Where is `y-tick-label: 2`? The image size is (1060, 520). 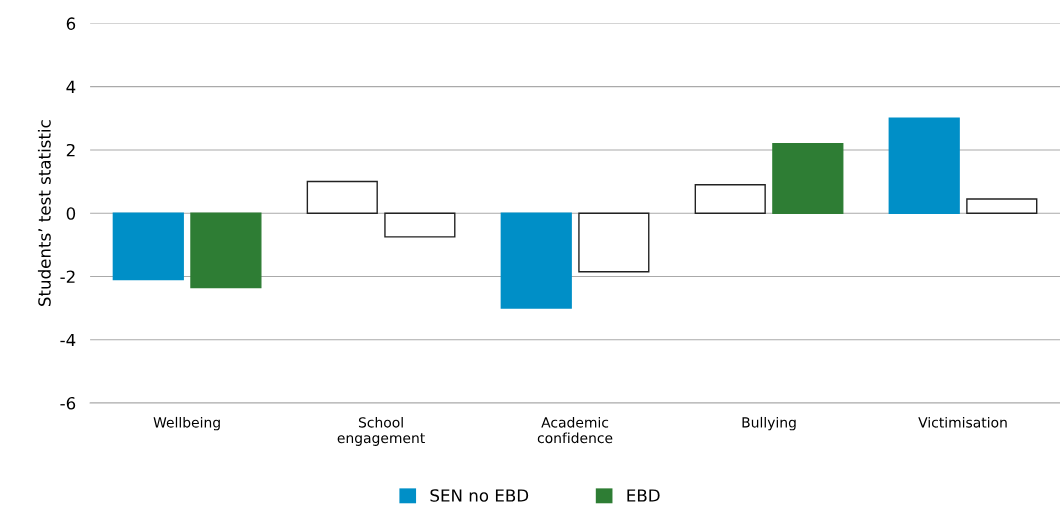 y-tick-label: 2 is located at coordinates (70, 150).